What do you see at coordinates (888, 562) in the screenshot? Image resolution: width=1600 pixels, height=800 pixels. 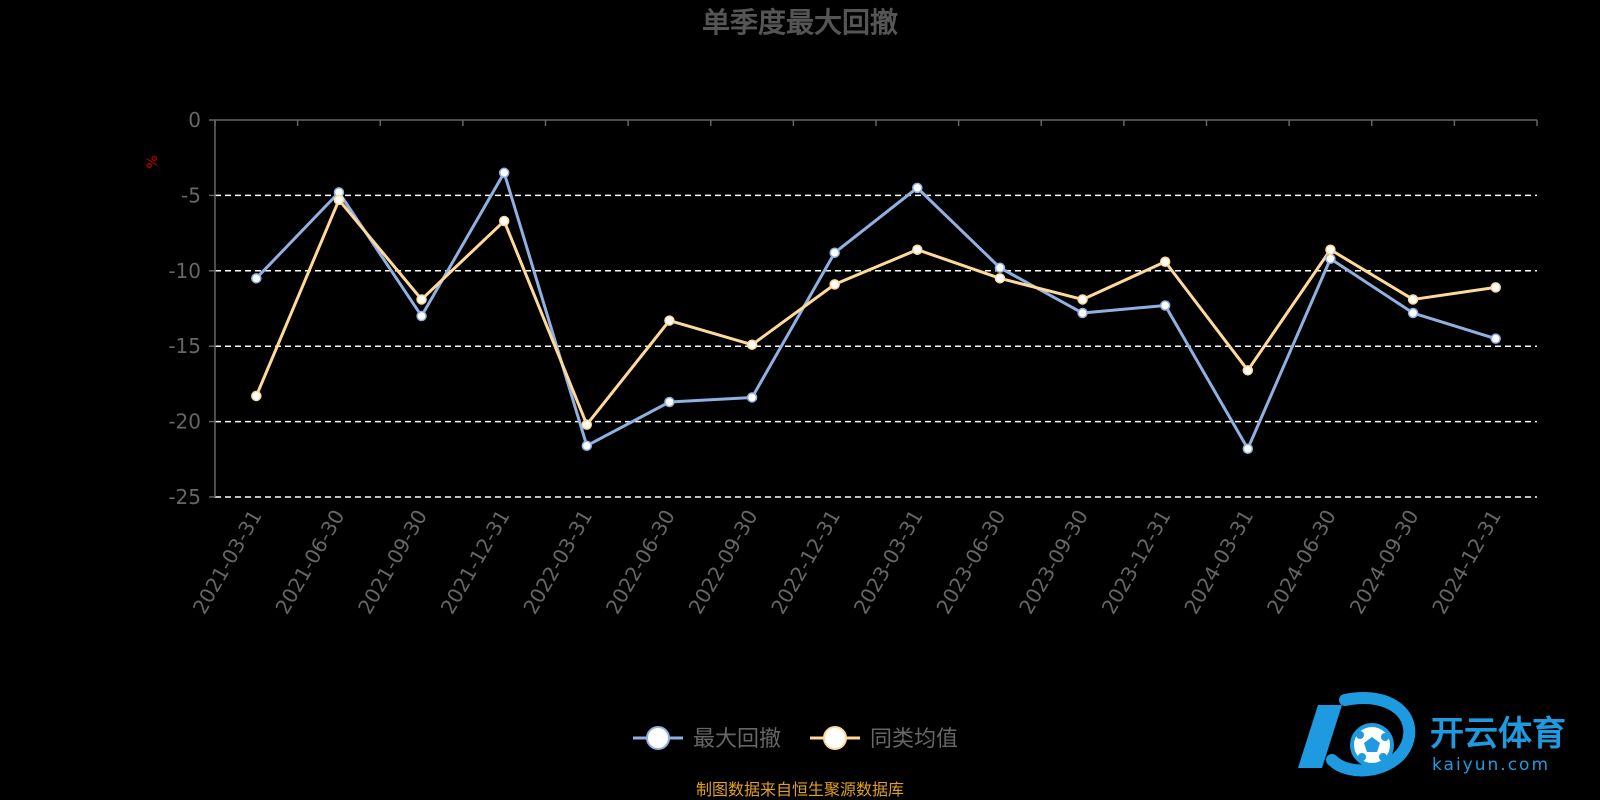 I see `x-tick-label: 2023-03-31` at bounding box center [888, 562].